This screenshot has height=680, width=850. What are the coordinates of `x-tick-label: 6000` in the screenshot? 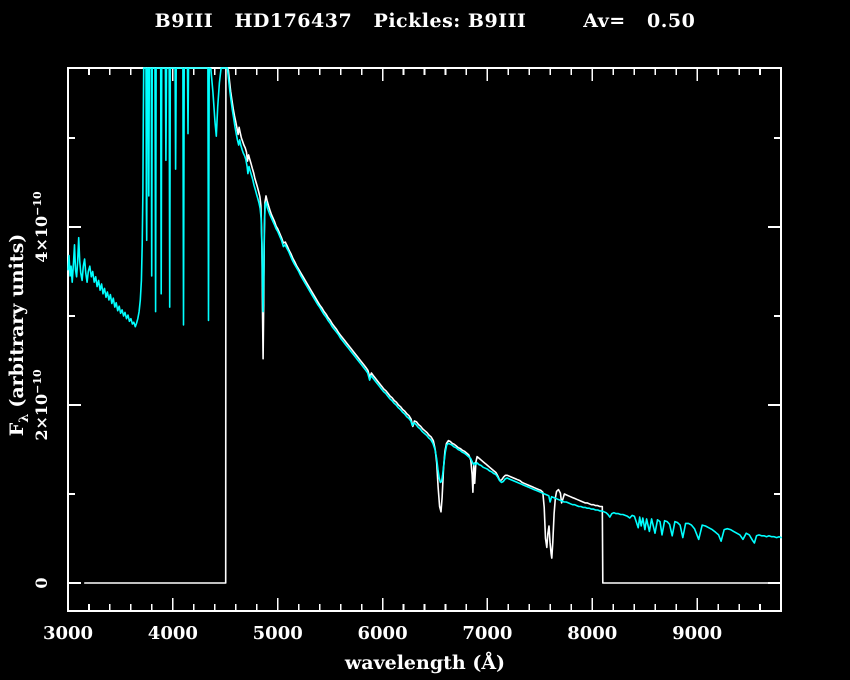 It's located at (383, 633).